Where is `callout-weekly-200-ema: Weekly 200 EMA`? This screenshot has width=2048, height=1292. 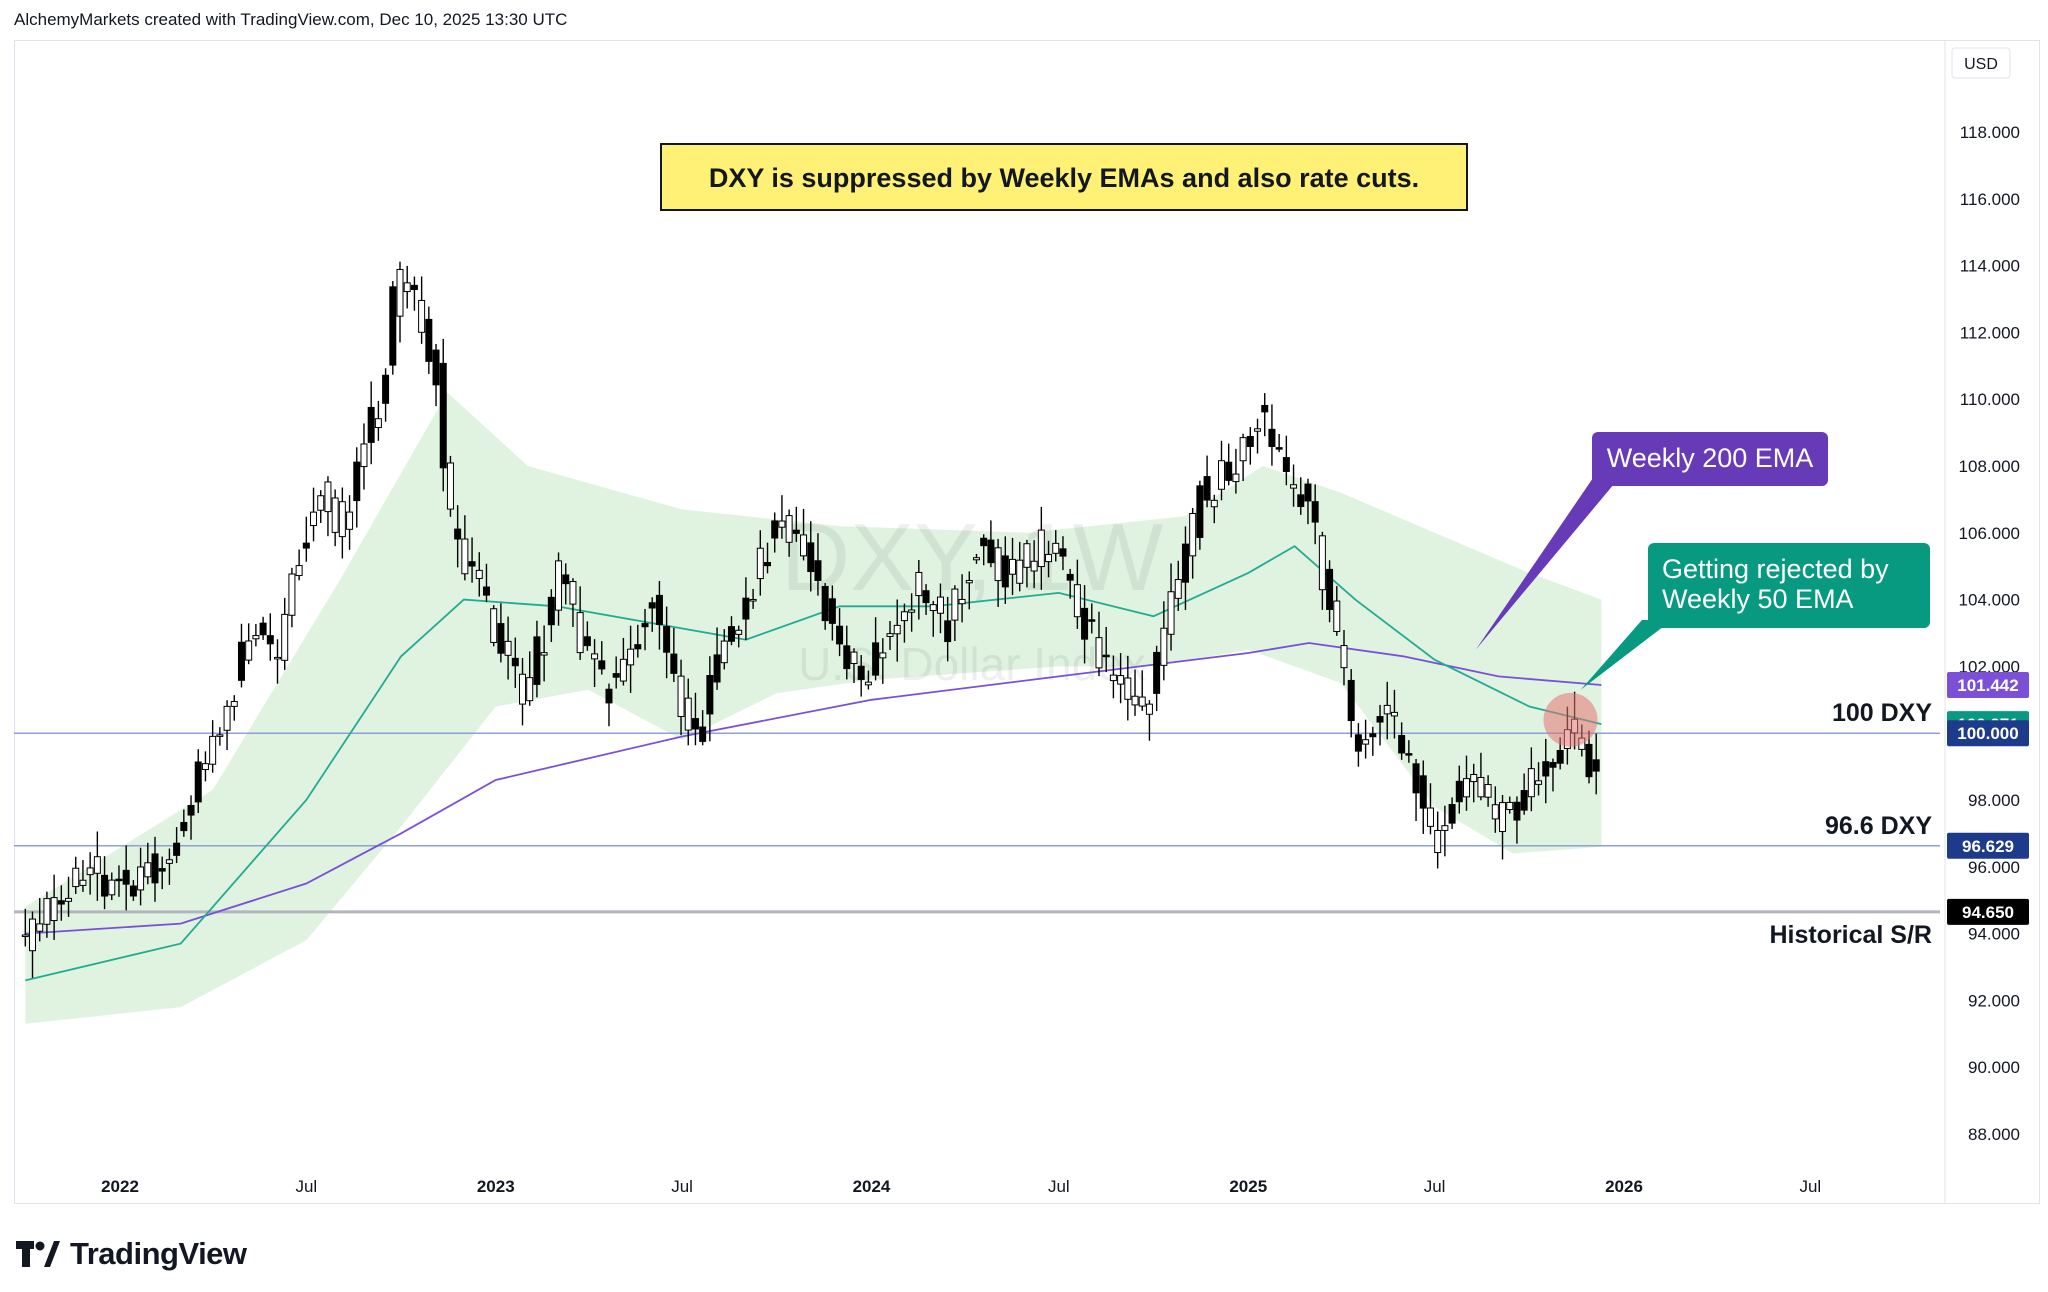 callout-weekly-200-ema: Weekly 200 EMA is located at coordinates (1651, 541).